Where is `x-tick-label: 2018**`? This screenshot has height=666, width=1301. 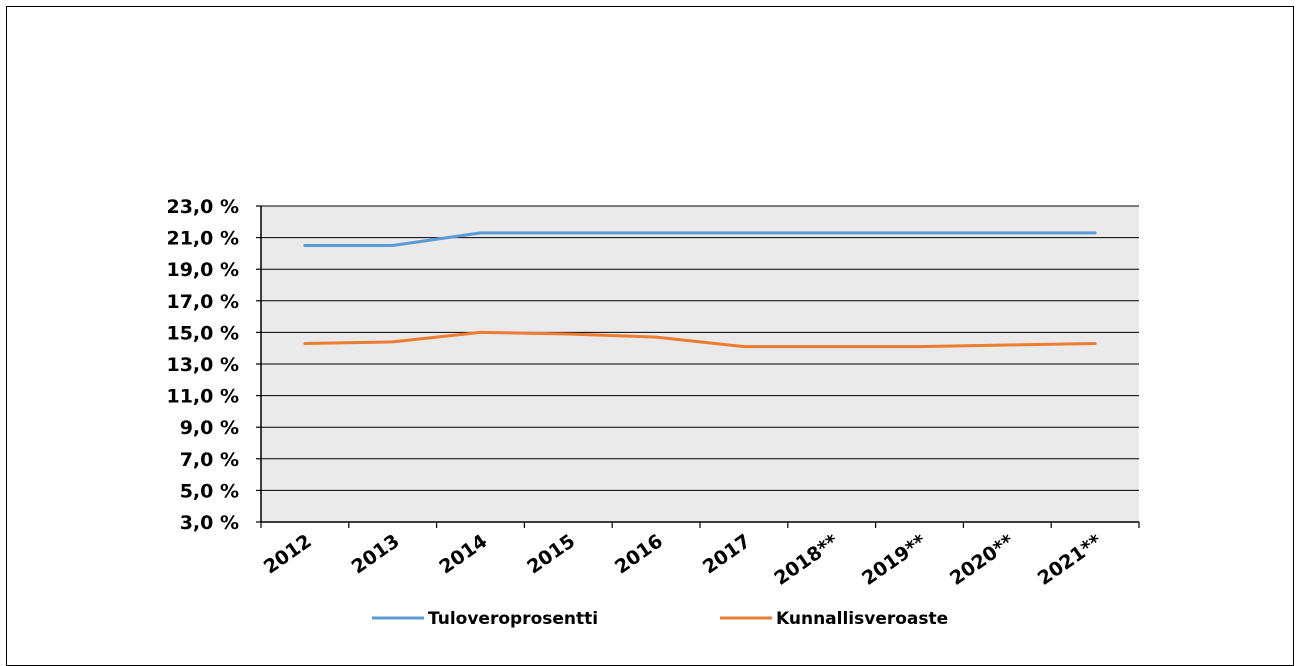 x-tick-label: 2018** is located at coordinates (806, 560).